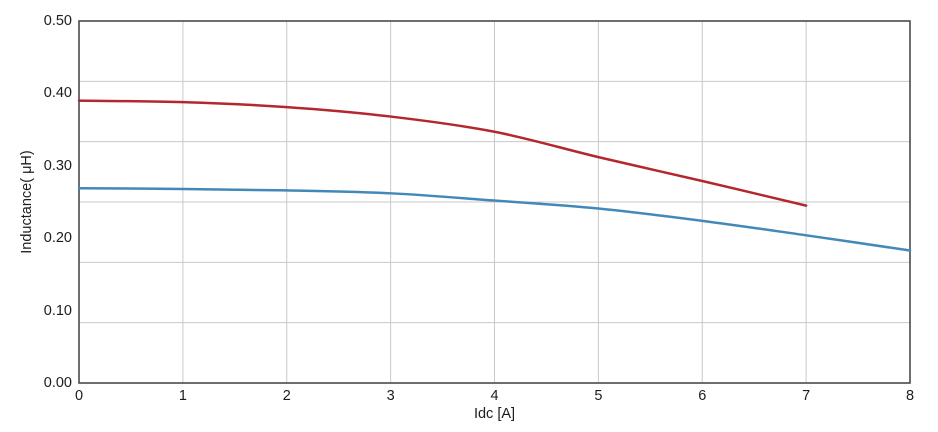  Describe the element at coordinates (57, 165) in the screenshot. I see `y-tick-label: 0.30` at that location.